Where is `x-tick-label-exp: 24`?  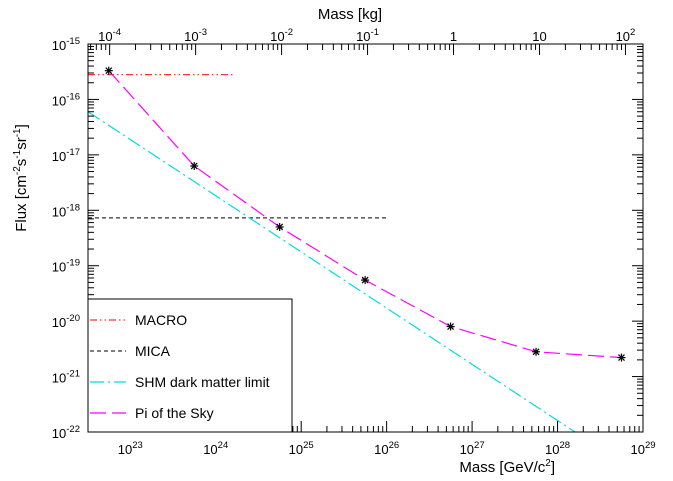 x-tick-label-exp: 24 is located at coordinates (223, 445).